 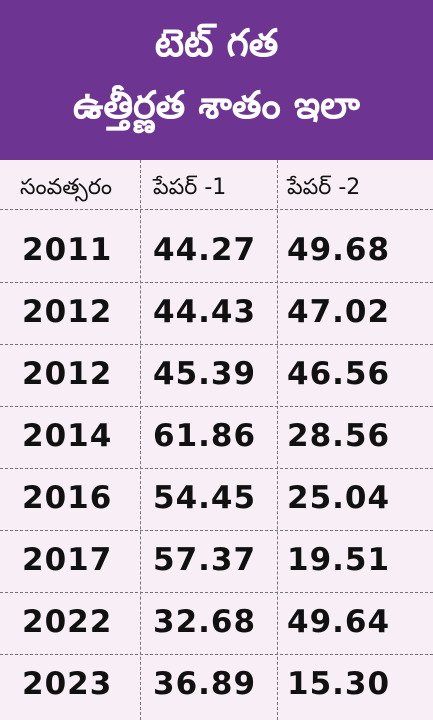 What do you see at coordinates (205, 622) in the screenshot?
I see `percent-cell: 32.68` at bounding box center [205, 622].